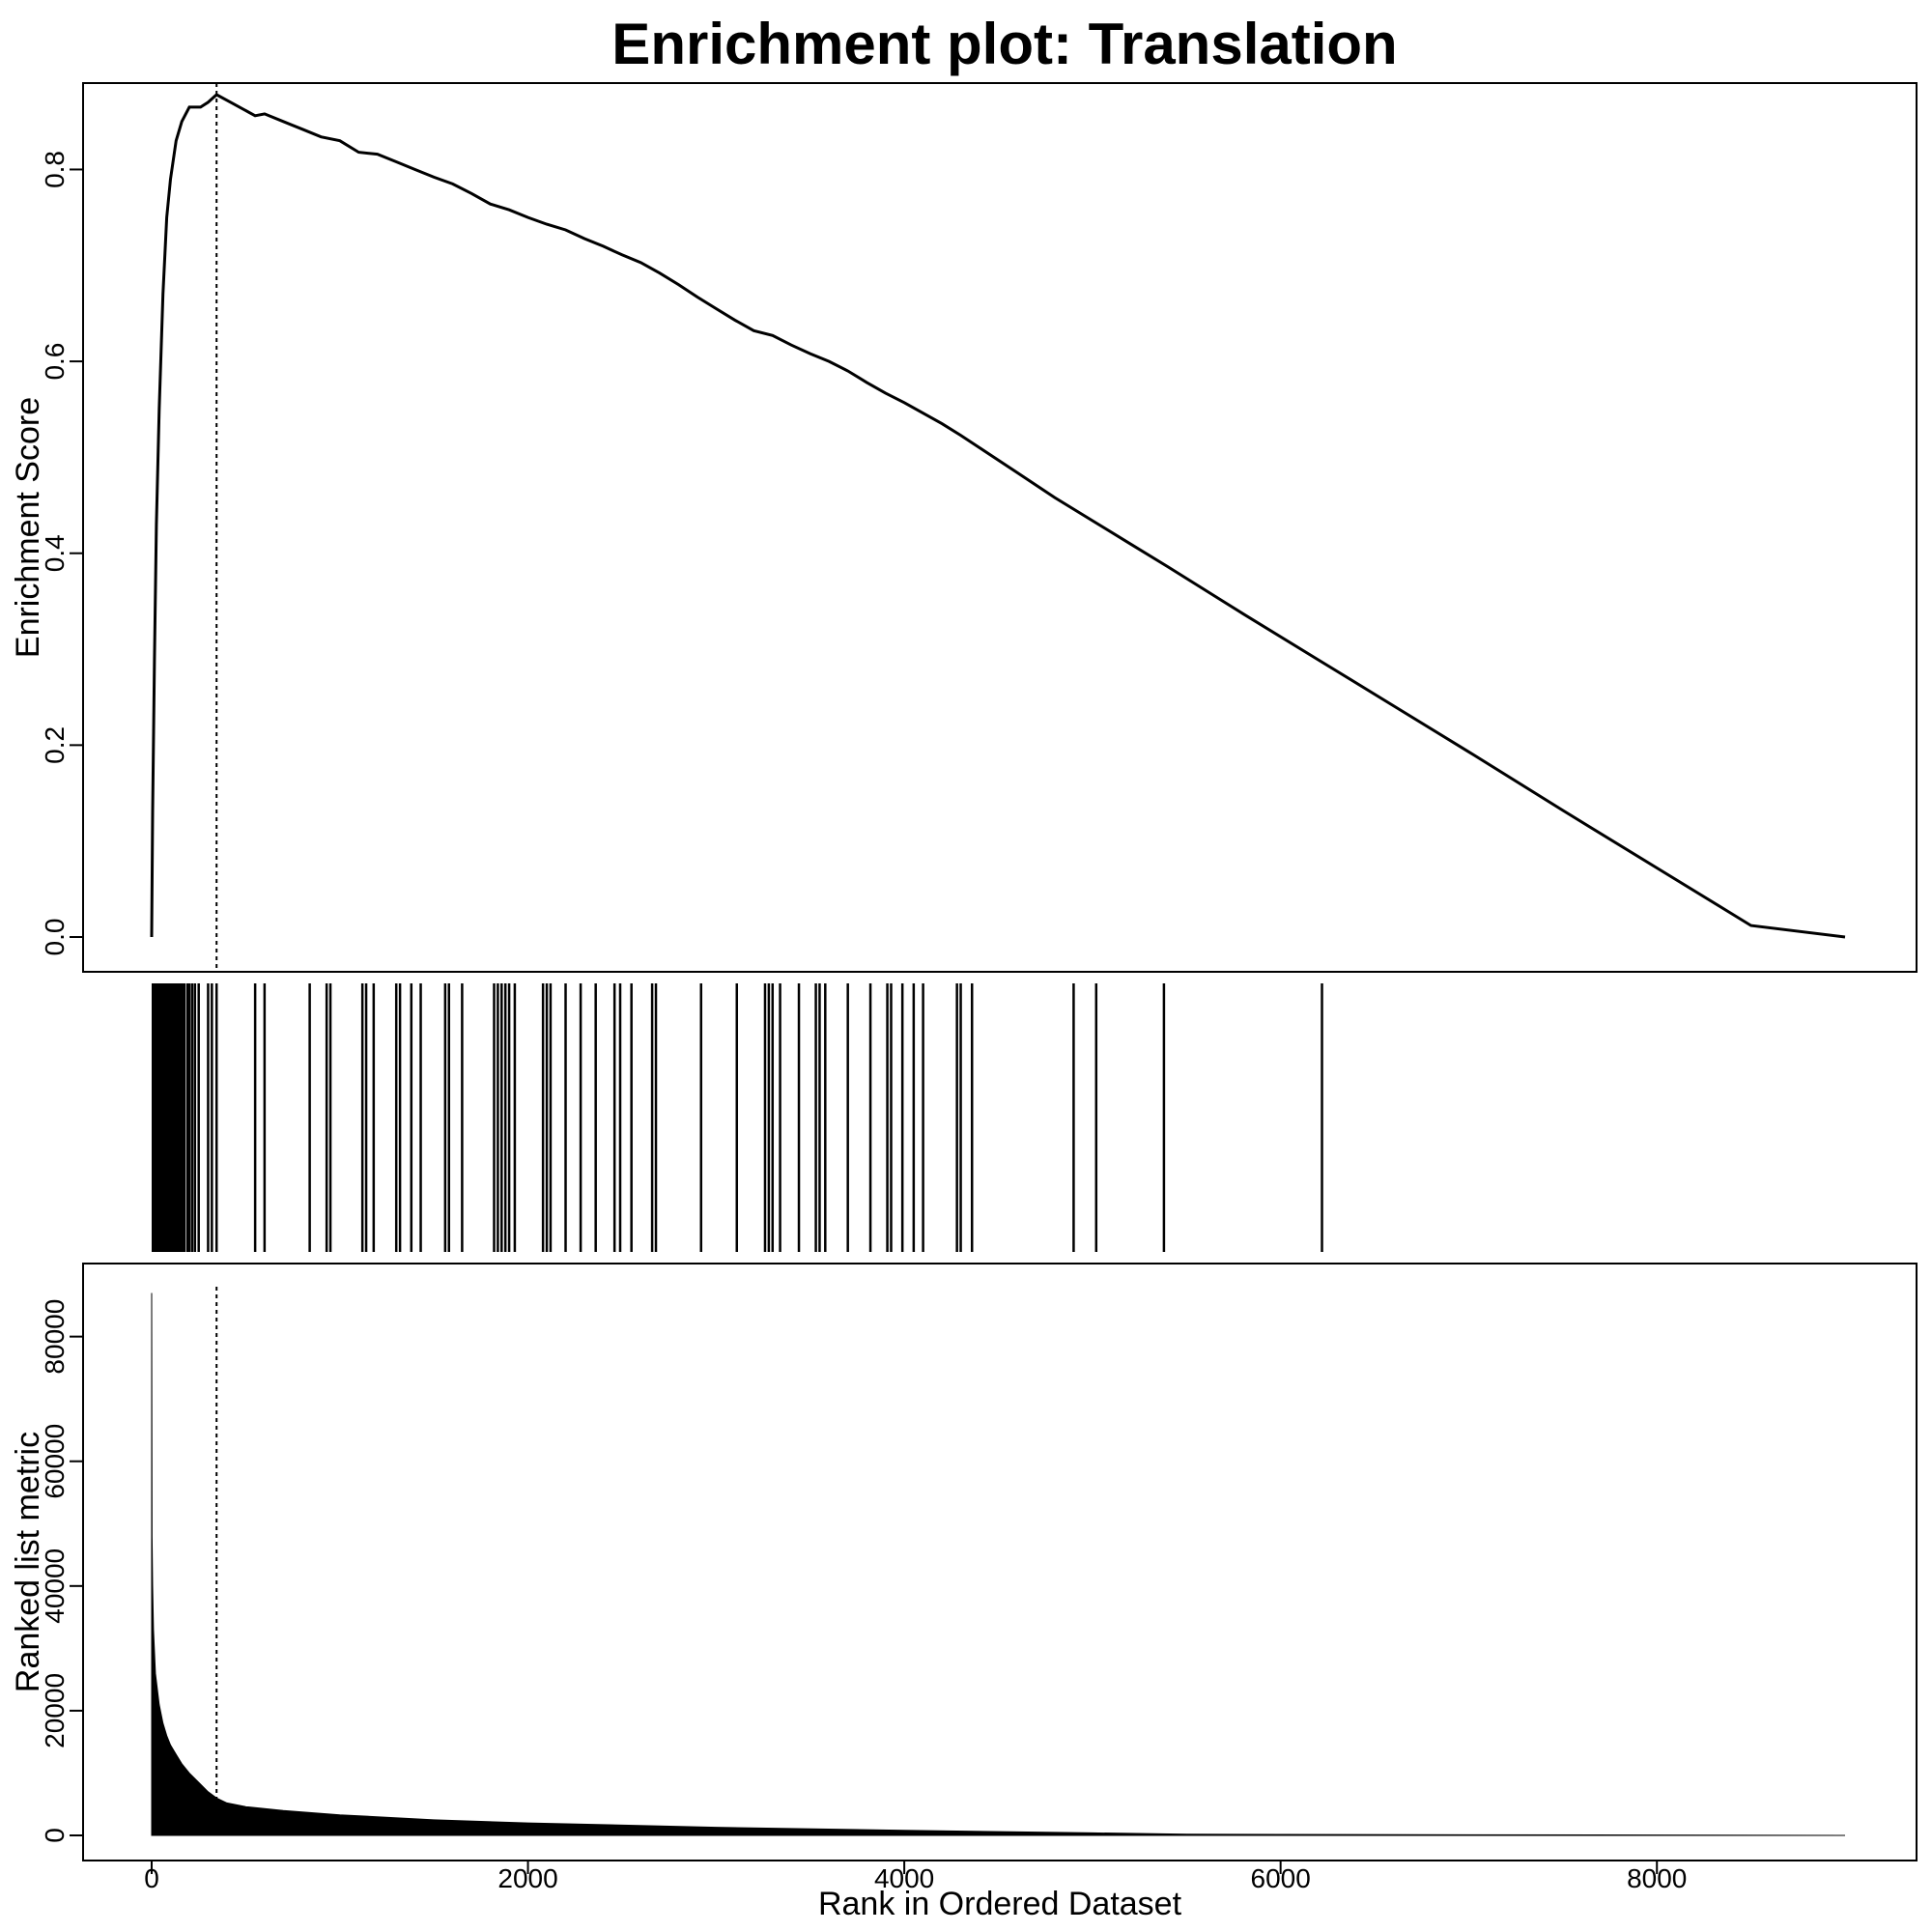 This screenshot has height=1932, width=1932. Describe the element at coordinates (1281, 1878) in the screenshot. I see `x-tick-label: 6000` at that location.